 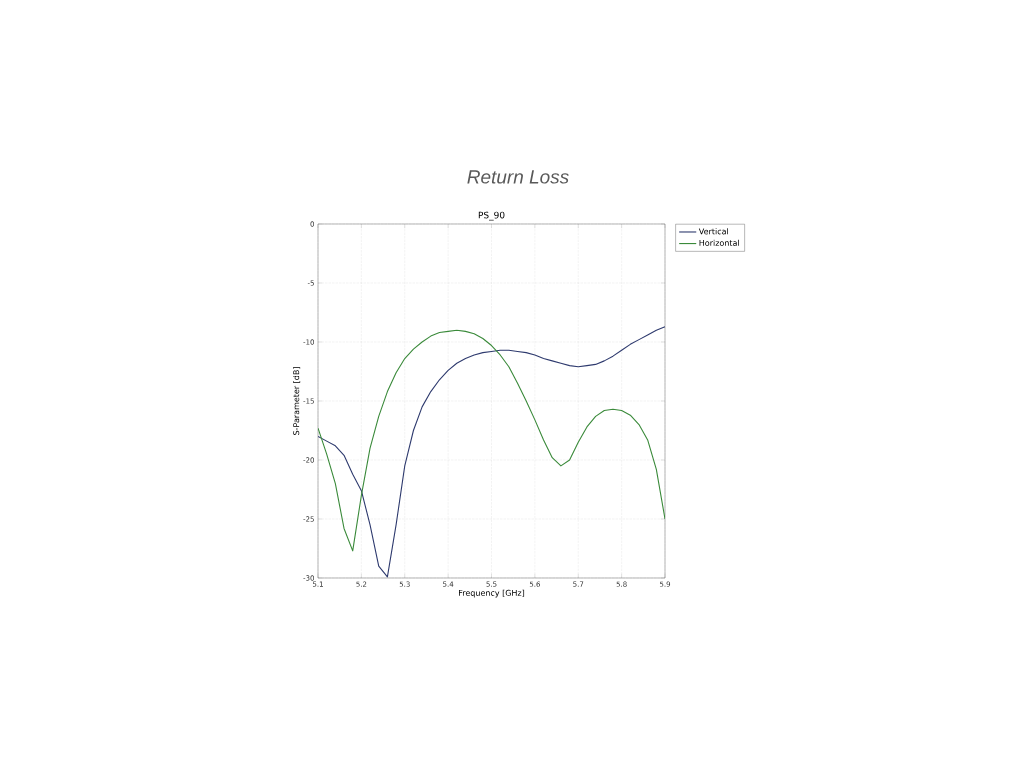 I want to click on x-axis-title: Frequency [GHz], so click(x=492, y=593).